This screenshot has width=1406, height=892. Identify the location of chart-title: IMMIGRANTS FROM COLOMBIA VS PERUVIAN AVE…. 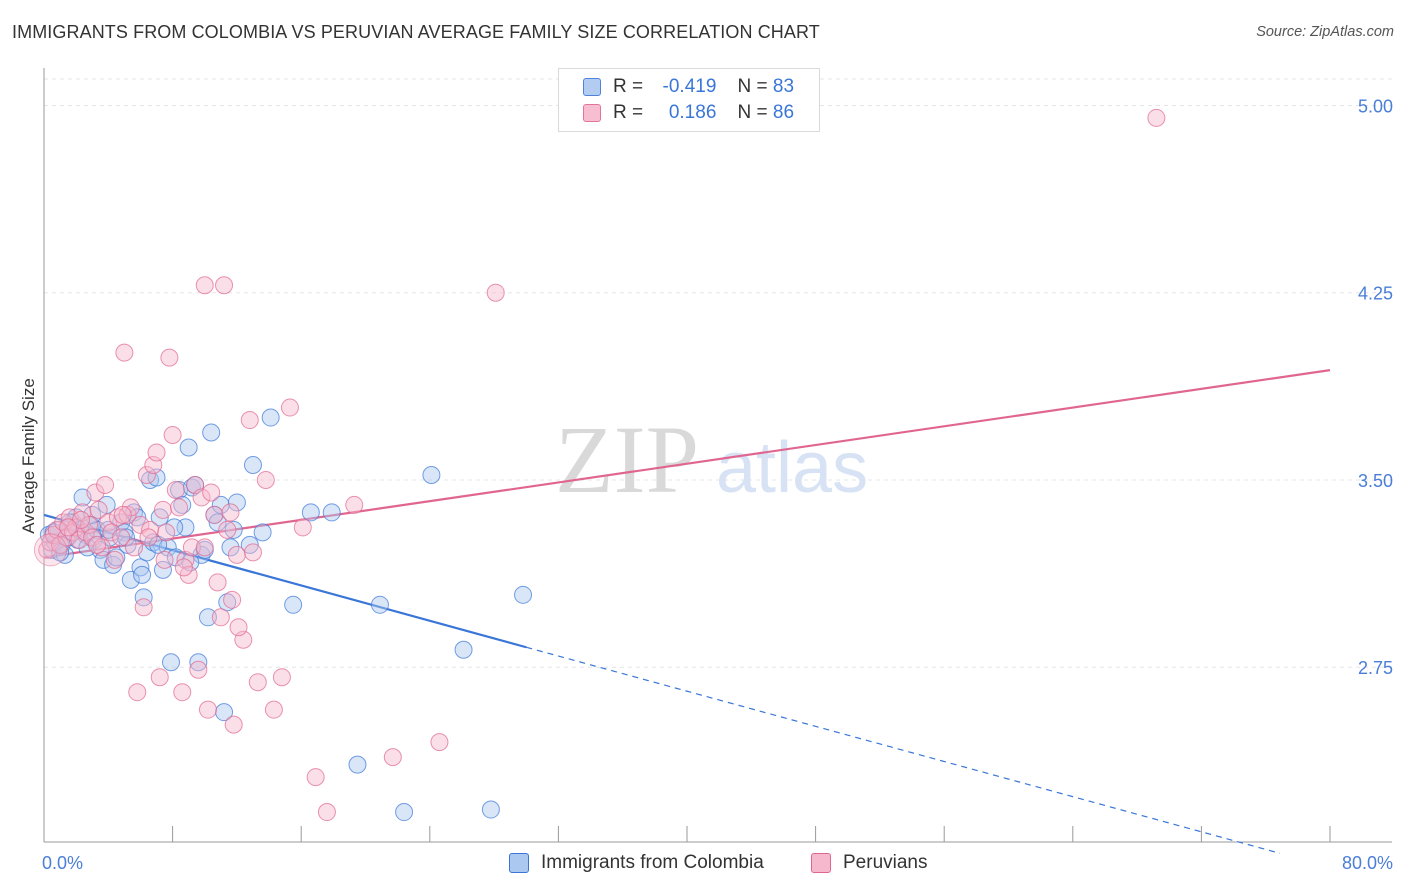
(416, 32).